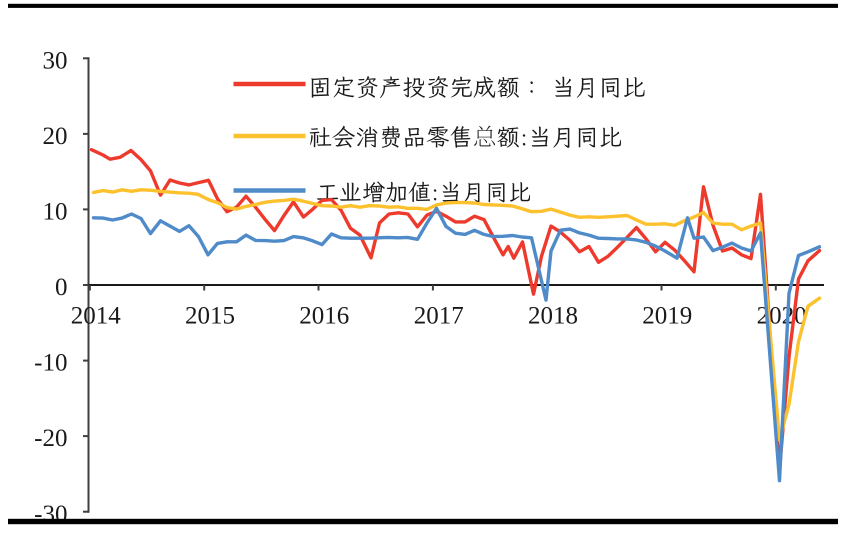  What do you see at coordinates (50, 438) in the screenshot?
I see `svg-text: -20` at bounding box center [50, 438].